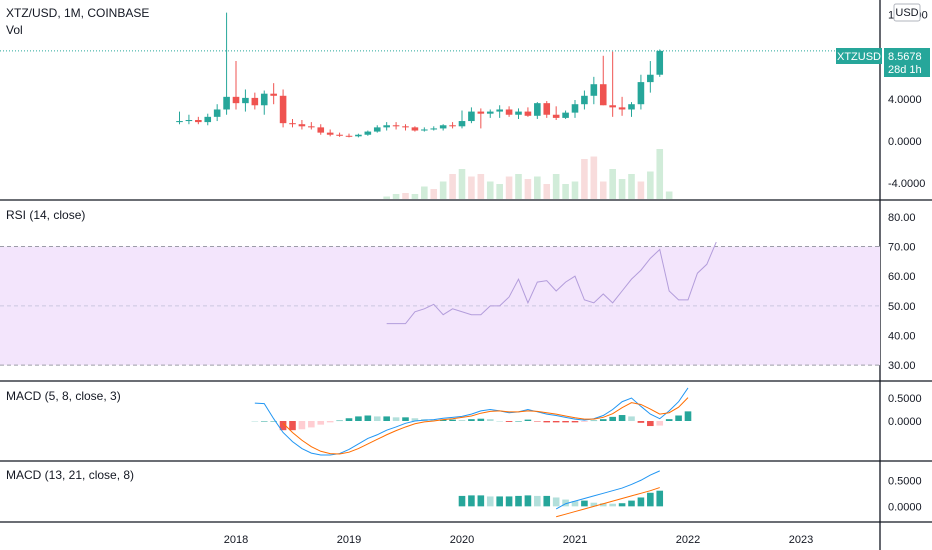  I want to click on svg-text: USD, so click(906, 13).